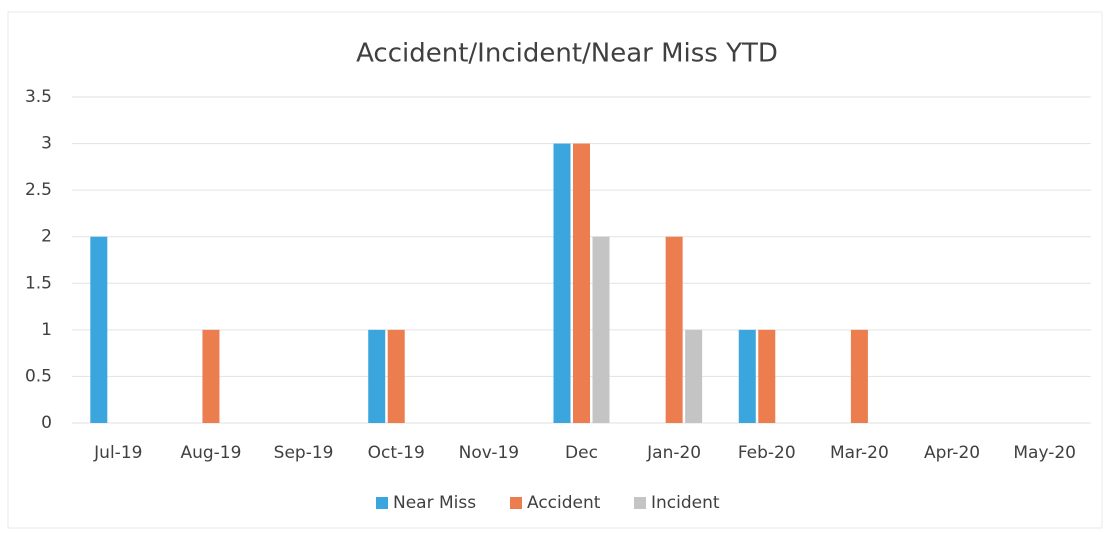 The width and height of the screenshot is (1108, 539). What do you see at coordinates (567, 54) in the screenshot?
I see `chart-title: Accident/Incident/Near Miss YTD` at bounding box center [567, 54].